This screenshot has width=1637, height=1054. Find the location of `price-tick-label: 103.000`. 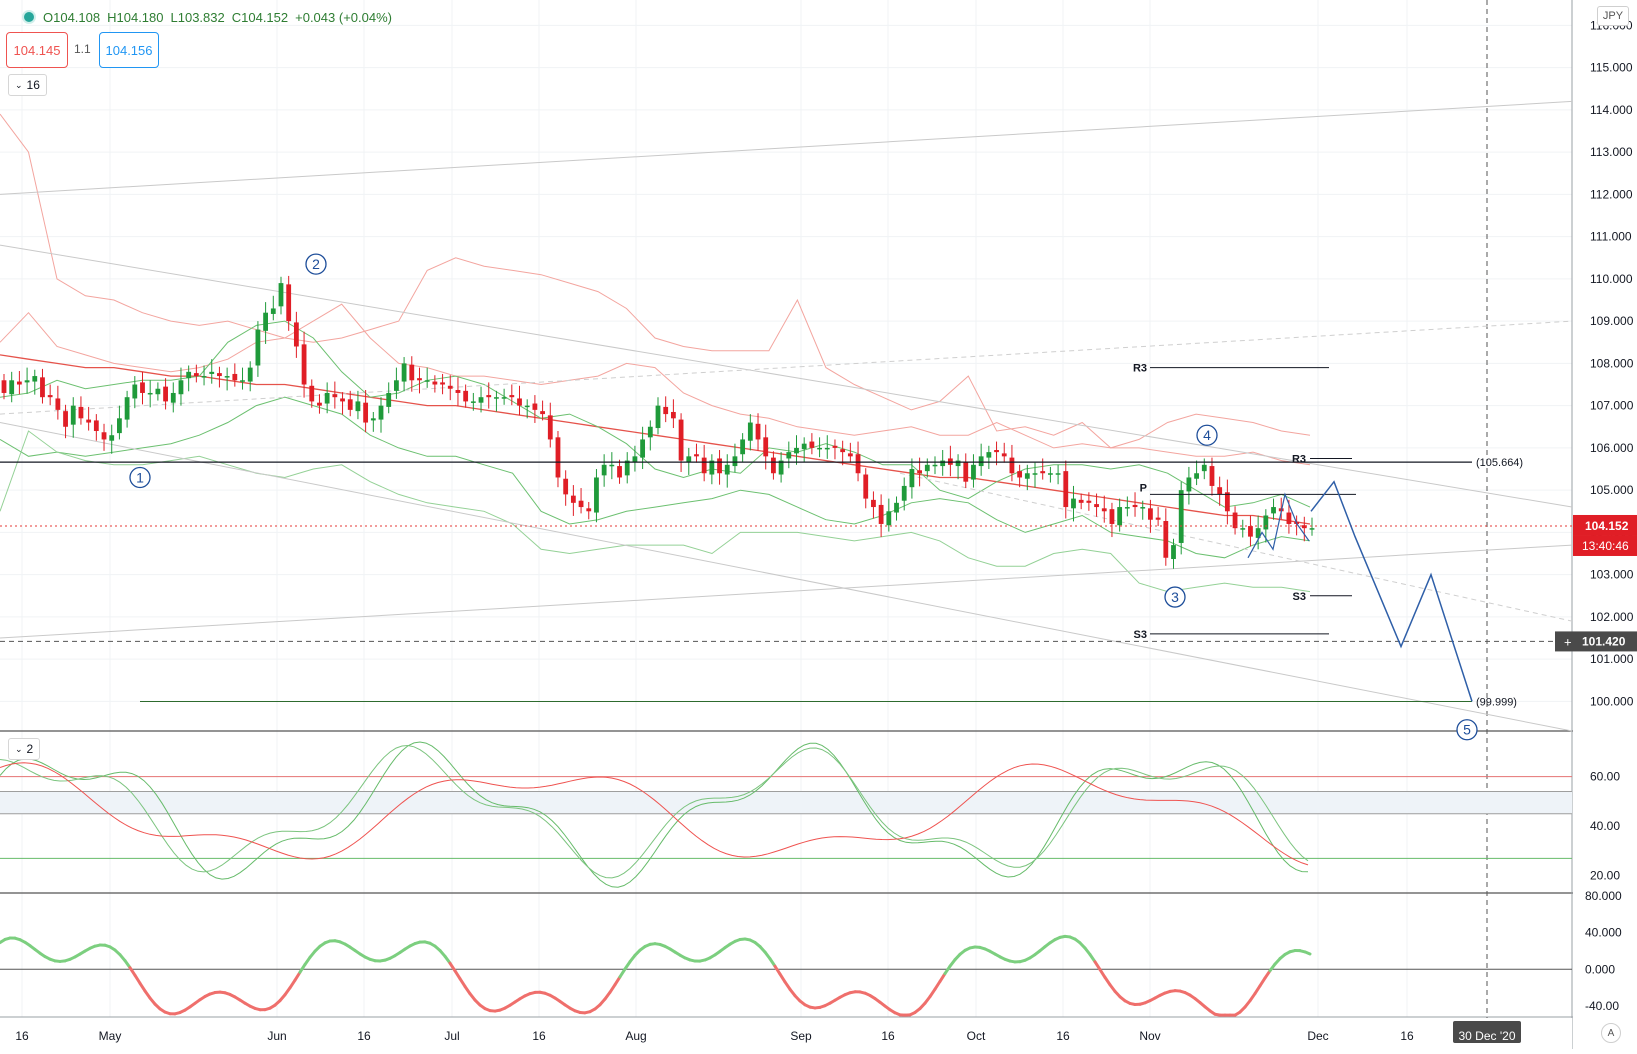

price-tick-label: 103.000 is located at coordinates (1612, 575).